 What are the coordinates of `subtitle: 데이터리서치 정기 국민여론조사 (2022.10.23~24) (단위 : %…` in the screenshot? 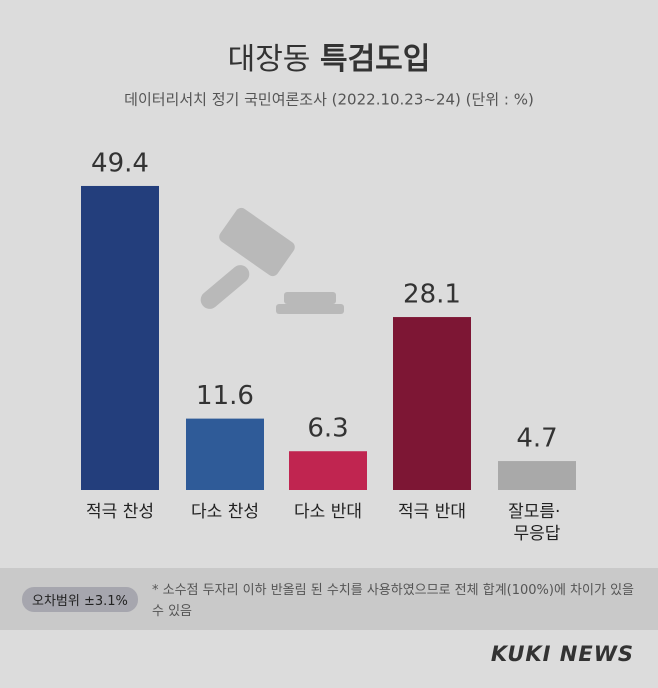 It's located at (329, 100).